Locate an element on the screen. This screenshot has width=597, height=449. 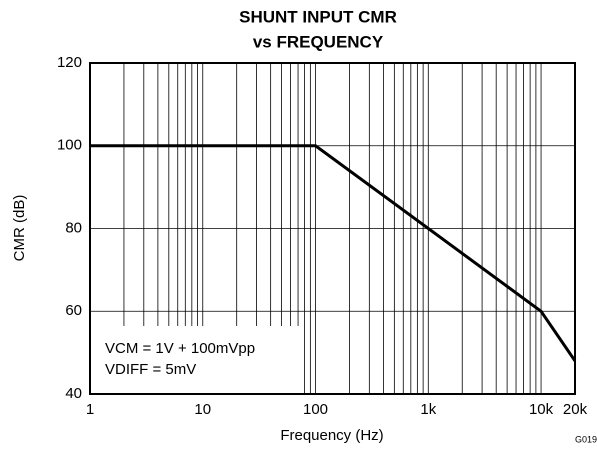
x-tick-label: 20k is located at coordinates (575, 409).